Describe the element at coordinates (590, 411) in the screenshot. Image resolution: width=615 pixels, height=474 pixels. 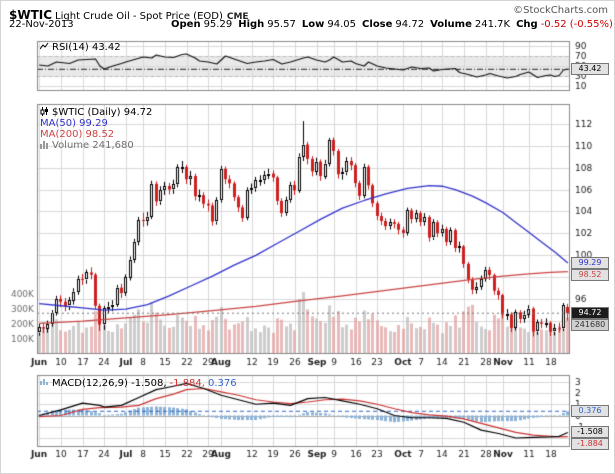
I see `macd-hist-tag: 0.376` at that location.